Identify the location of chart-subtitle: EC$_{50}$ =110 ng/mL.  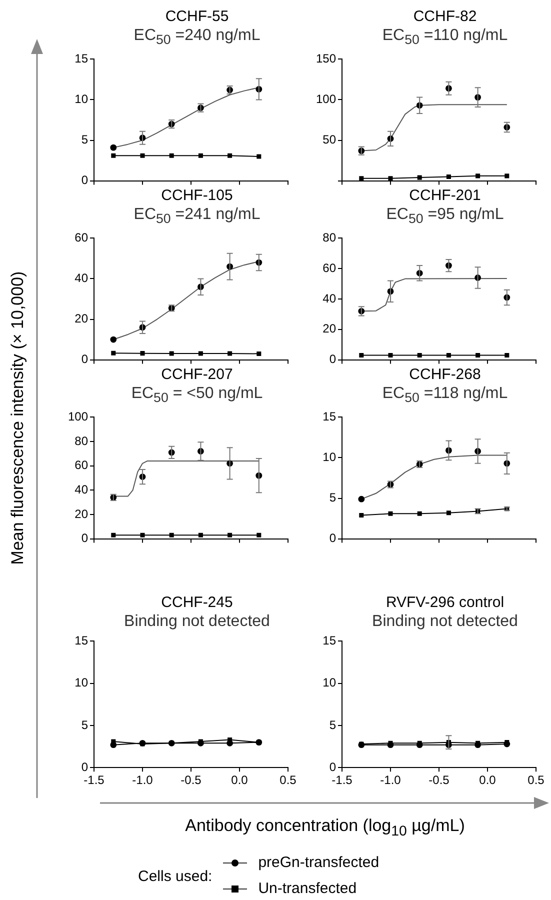
(445, 38).